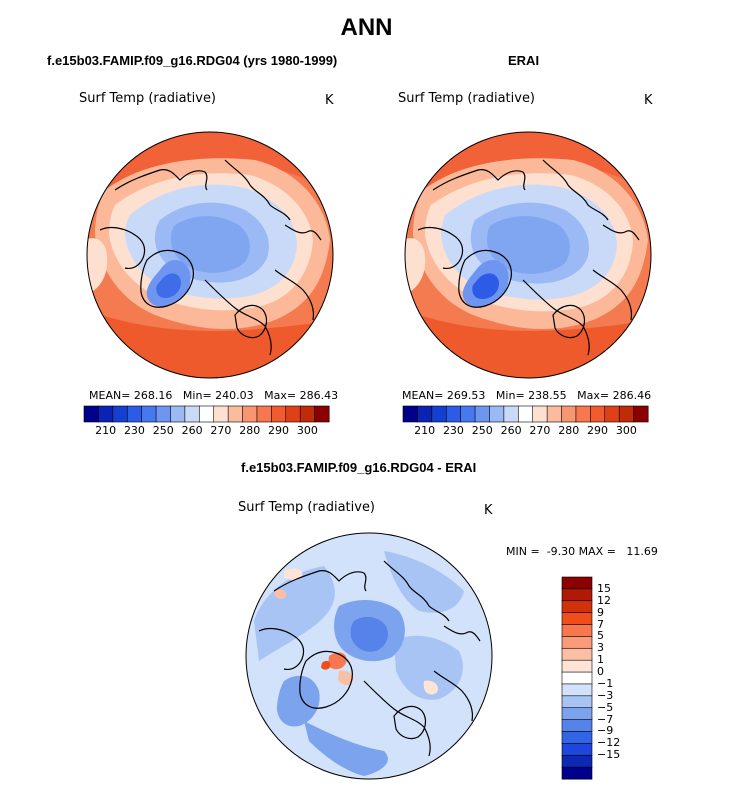 Image resolution: width=733 pixels, height=789 pixels. Describe the element at coordinates (511, 430) in the screenshot. I see `obs-colorbar-label: 260` at that location.